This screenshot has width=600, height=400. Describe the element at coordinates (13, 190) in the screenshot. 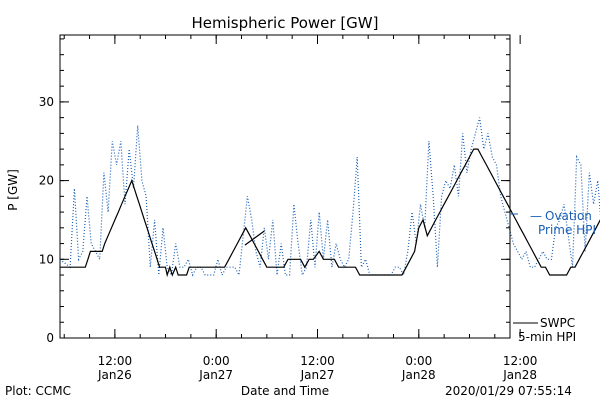

I see `y-axis-label: P [GW]` at that location.